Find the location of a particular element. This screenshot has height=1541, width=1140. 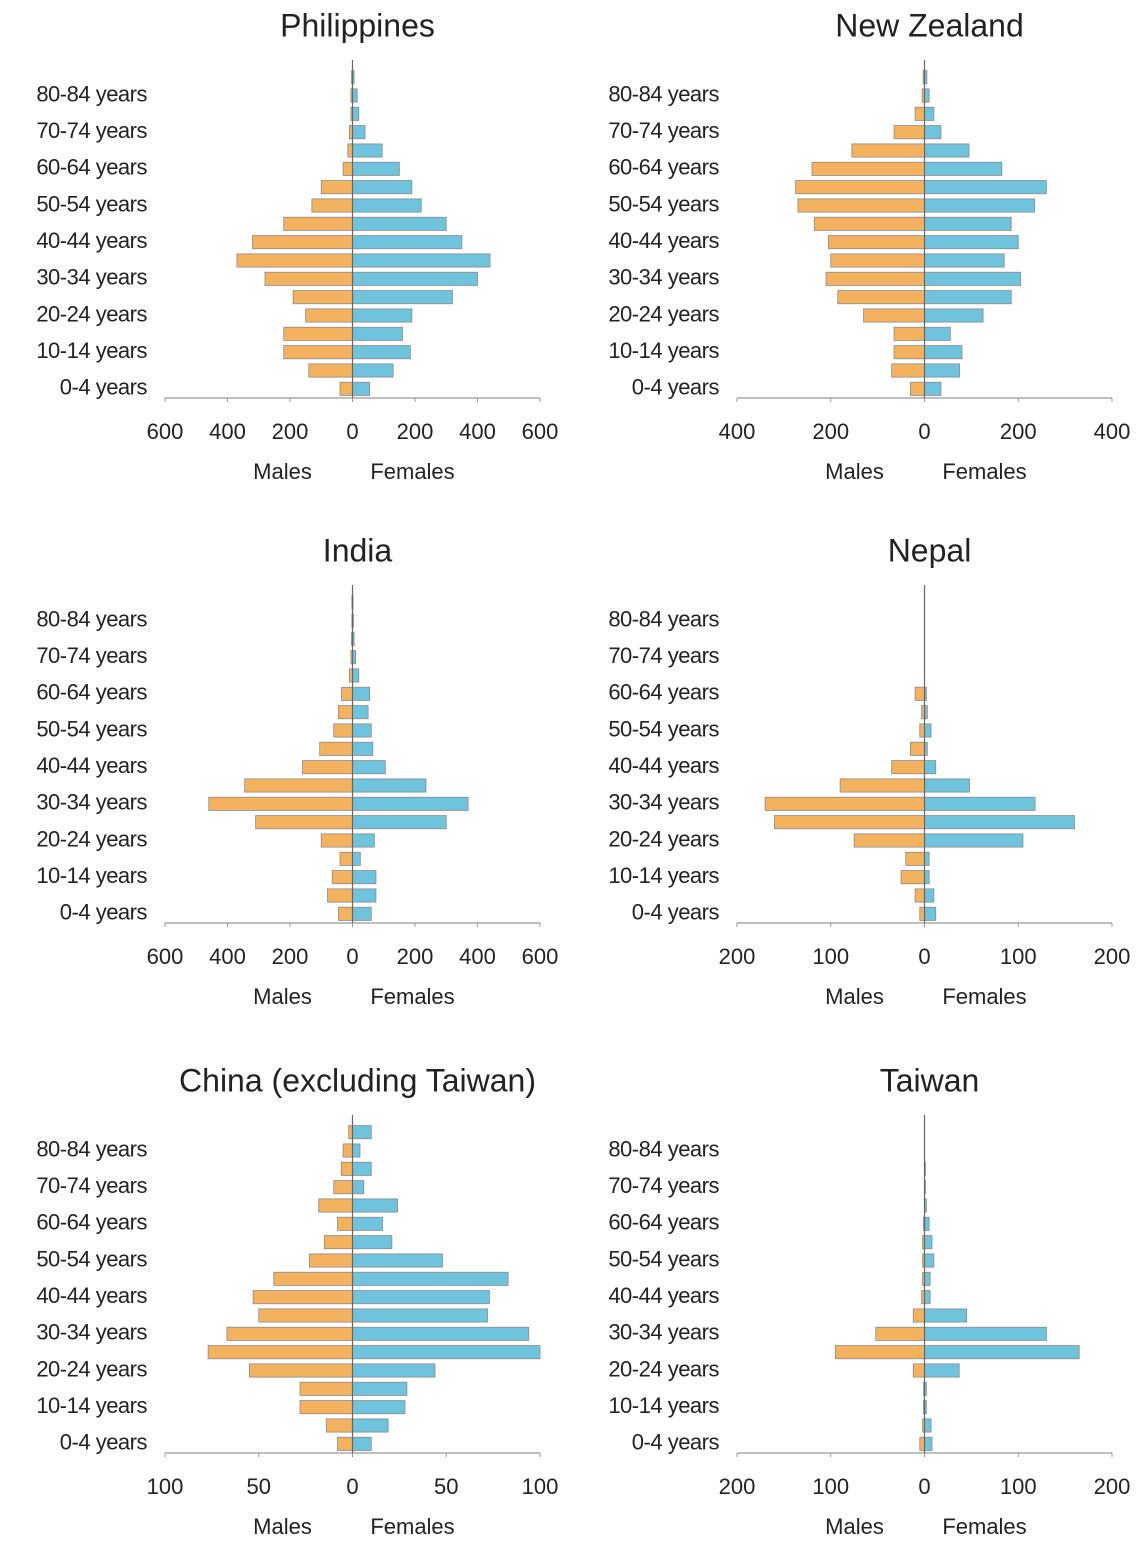

chart-title: China (excluding Taiwan) is located at coordinates (357, 1080).